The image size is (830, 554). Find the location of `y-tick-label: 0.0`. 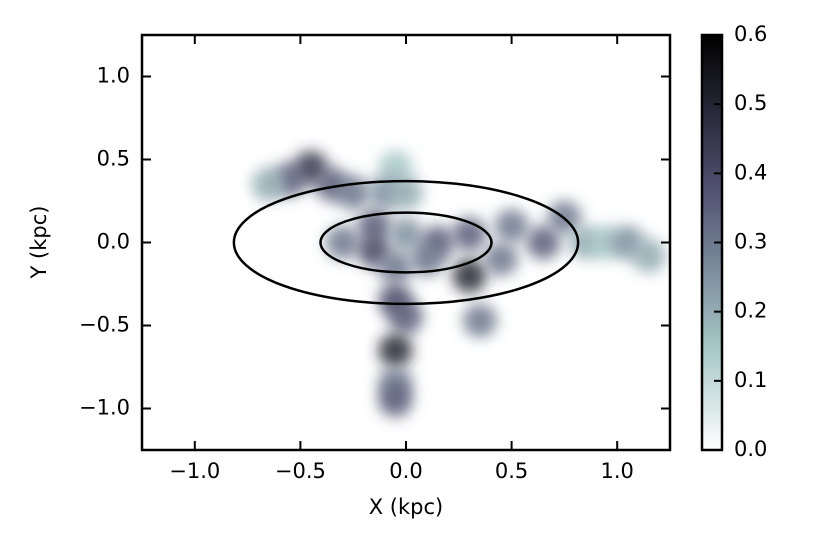

y-tick-label: 0.0 is located at coordinates (113, 242).